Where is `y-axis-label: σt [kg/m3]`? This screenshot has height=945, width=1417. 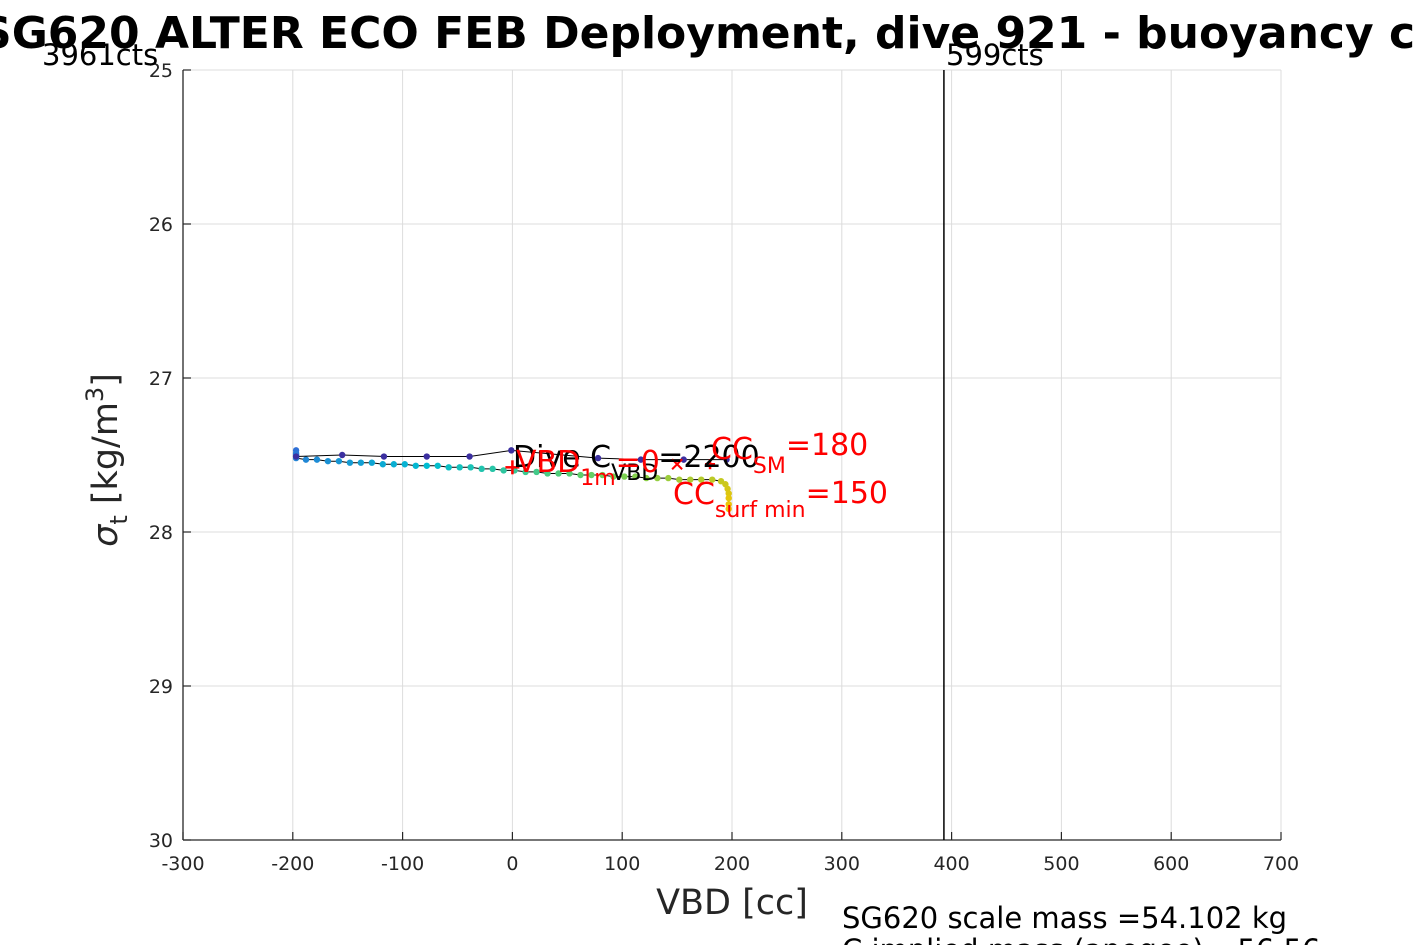
y-axis-label: σt [kg/m3] is located at coordinates (107, 460).